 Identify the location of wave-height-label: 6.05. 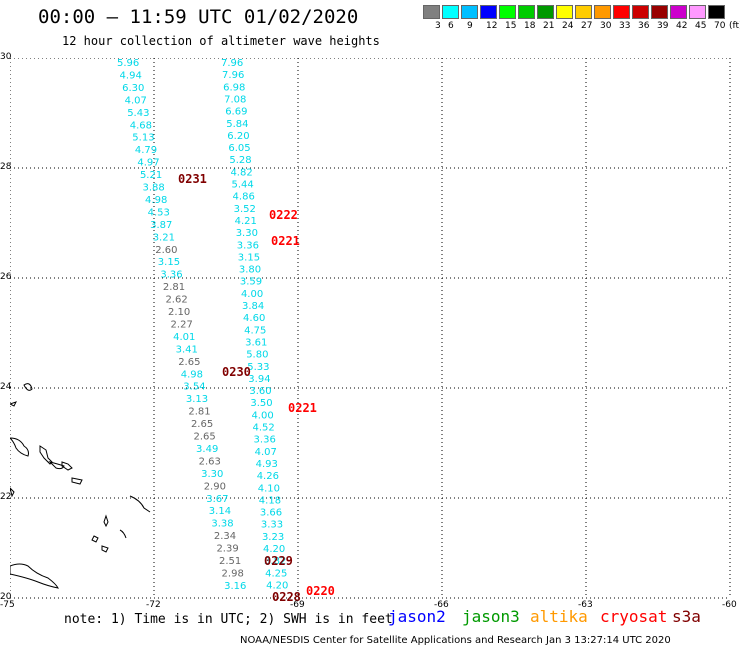
(239, 148).